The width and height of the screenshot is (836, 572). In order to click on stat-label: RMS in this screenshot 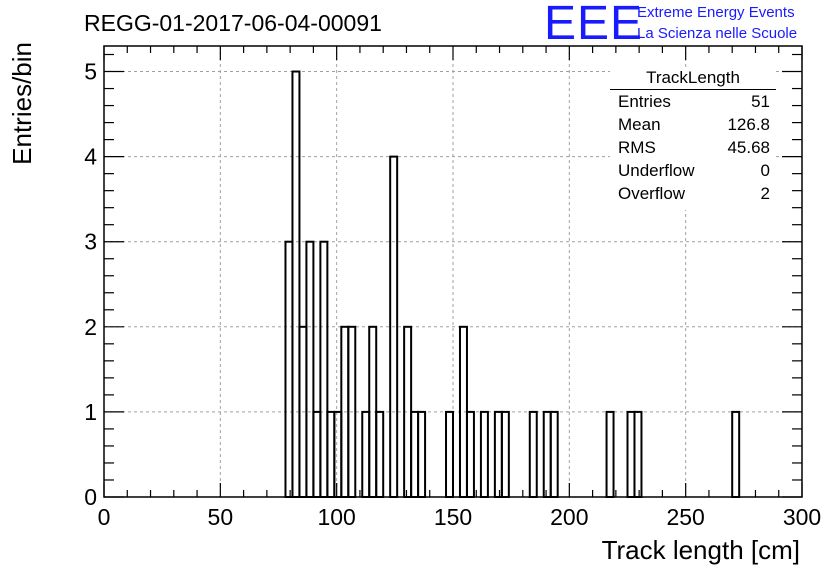, I will do `click(637, 147)`.